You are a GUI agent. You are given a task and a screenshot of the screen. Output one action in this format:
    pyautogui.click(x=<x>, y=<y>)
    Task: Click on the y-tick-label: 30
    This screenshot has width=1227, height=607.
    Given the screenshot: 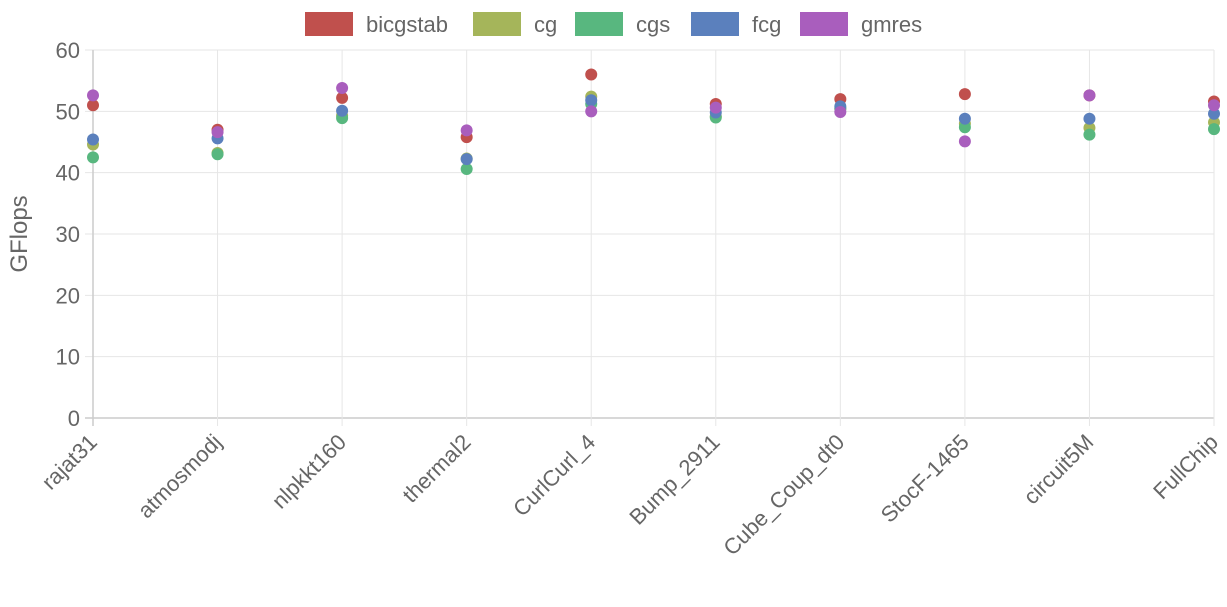 What is the action you would take?
    pyautogui.click(x=68, y=234)
    